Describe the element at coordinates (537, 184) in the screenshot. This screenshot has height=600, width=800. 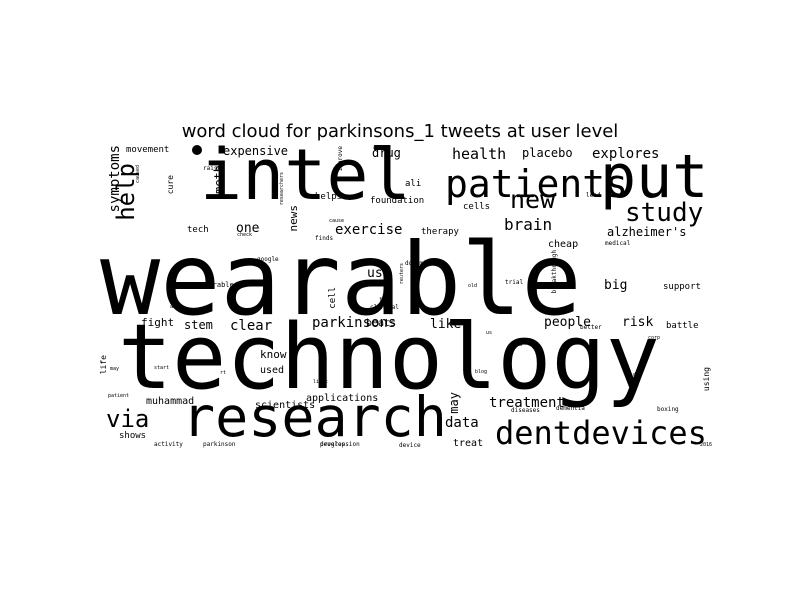
I see `word-5: patients` at that location.